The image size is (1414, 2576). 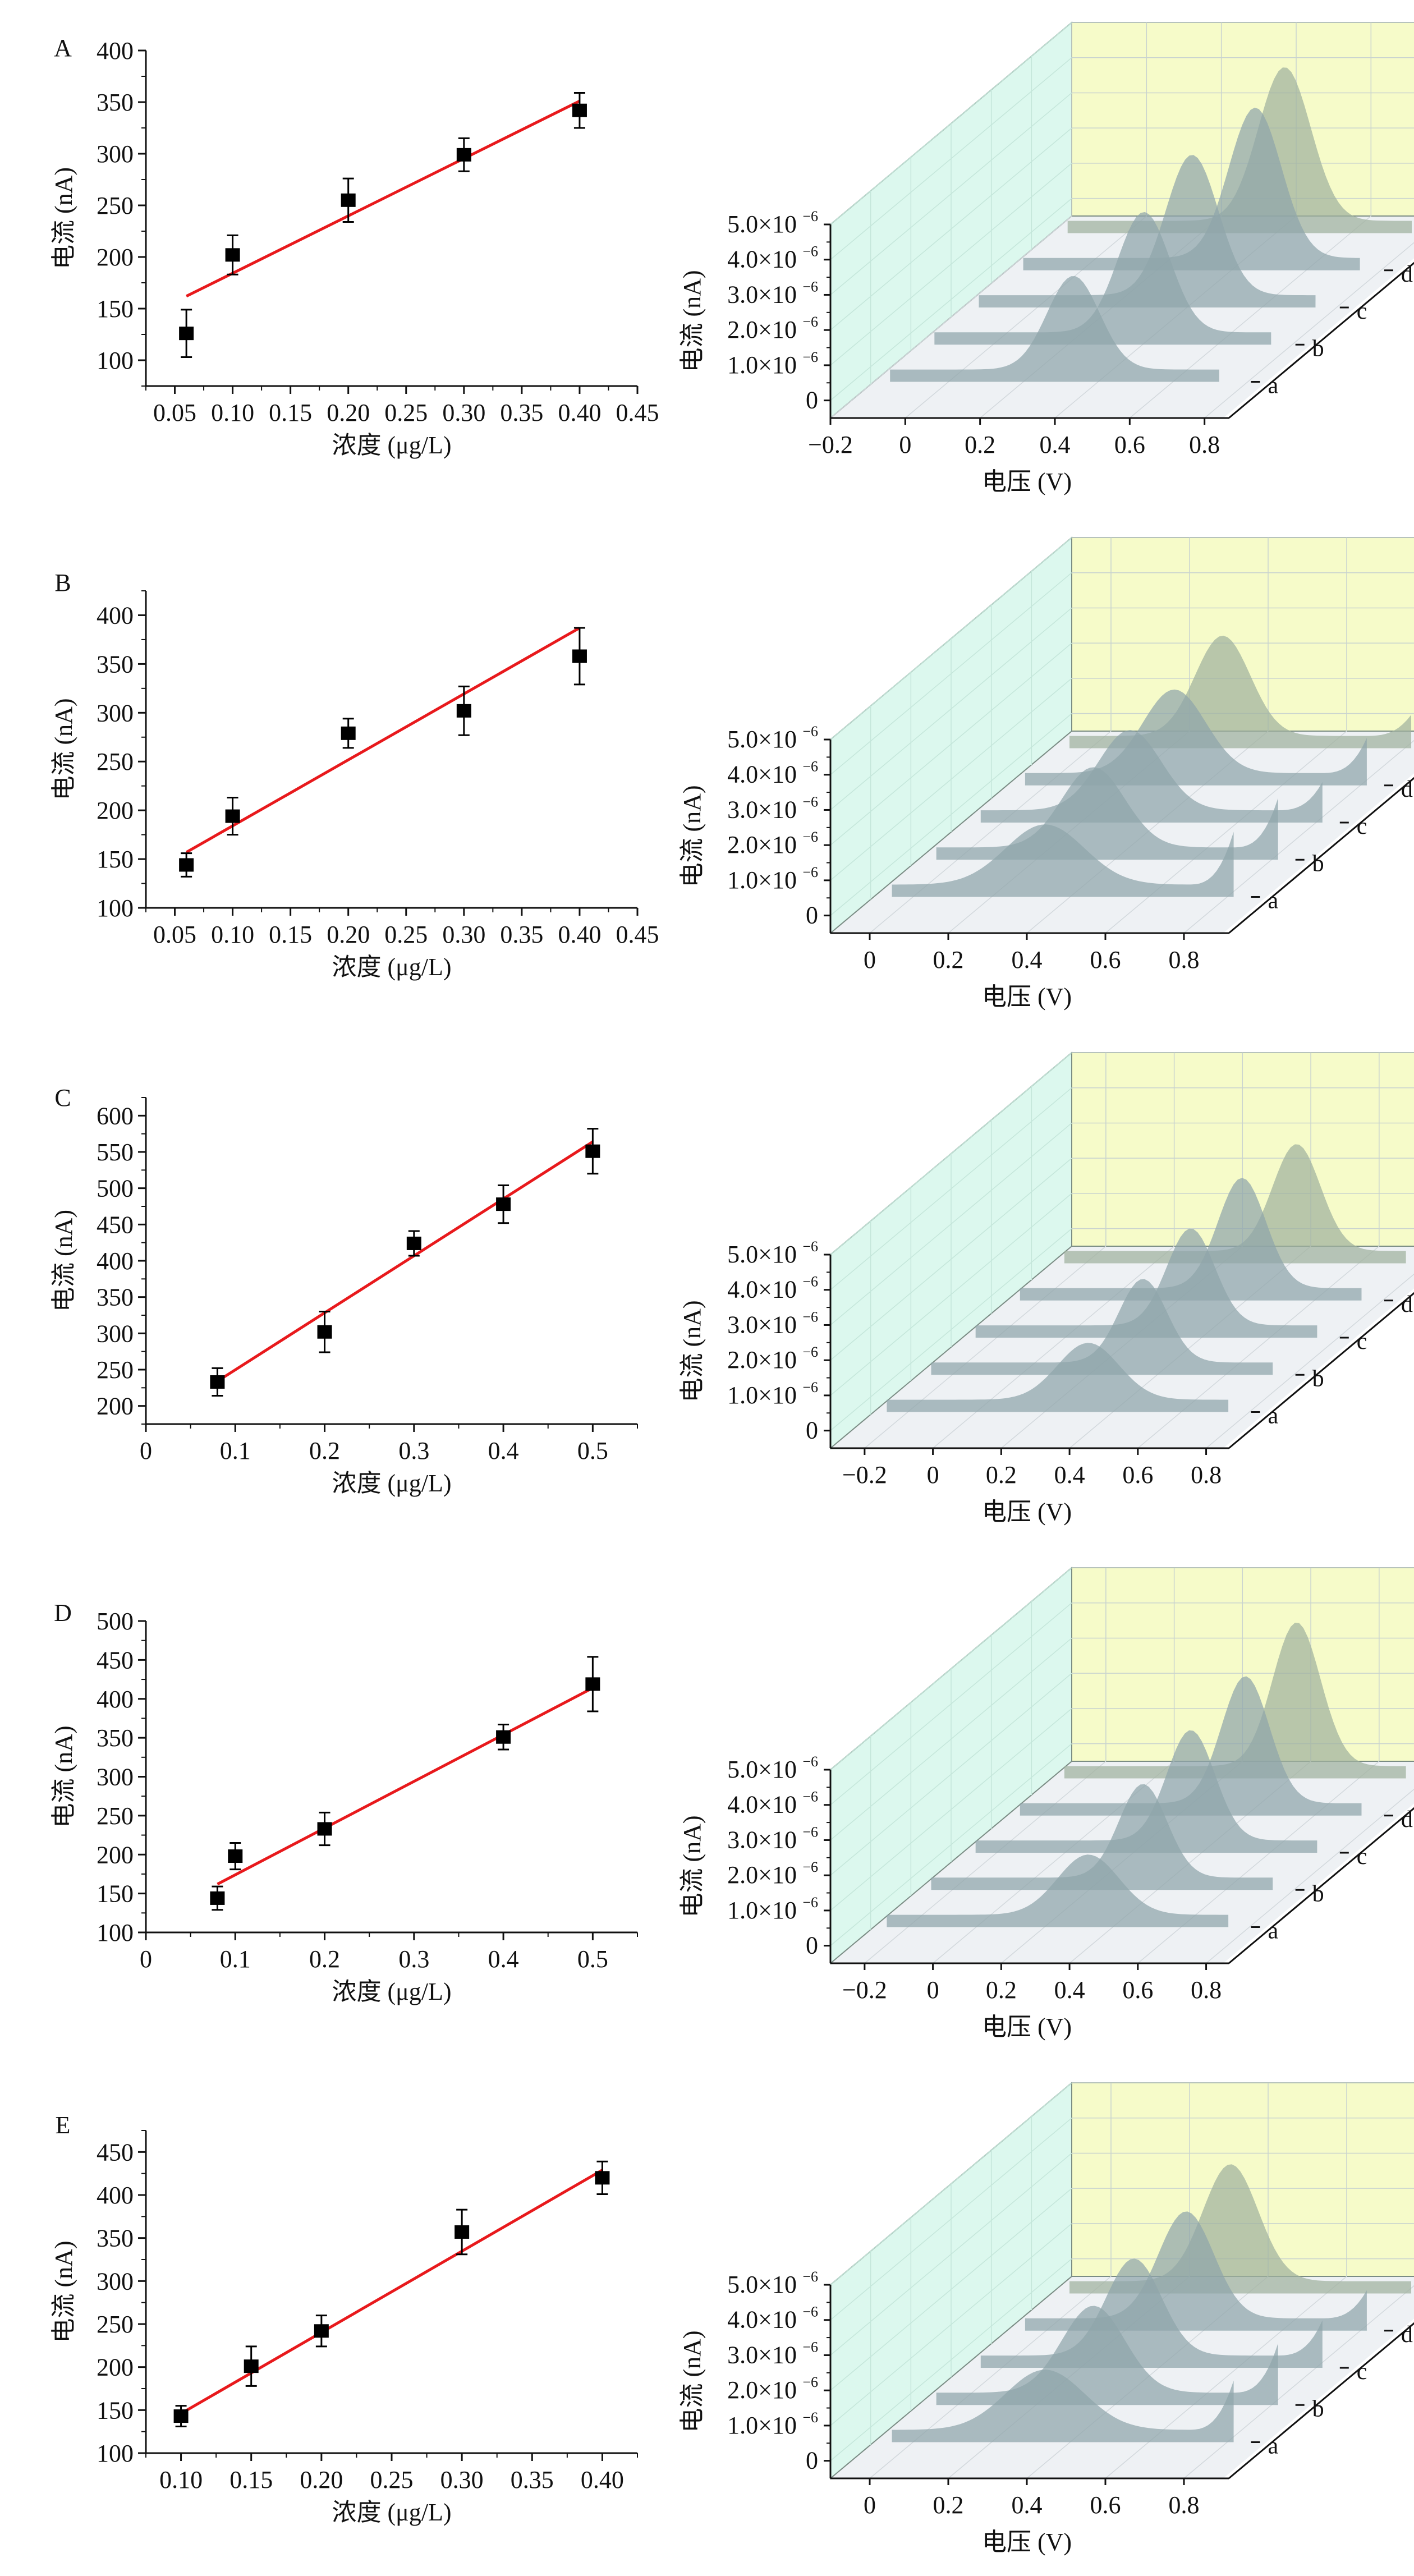 I want to click on z-tick-label: 4.0×10, so click(x=762, y=2320).